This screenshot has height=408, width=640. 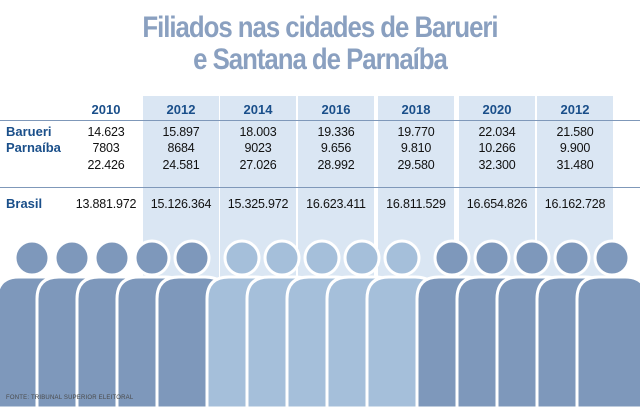 I want to click on table-cell-r0-c3: 19.336, so click(x=336, y=132).